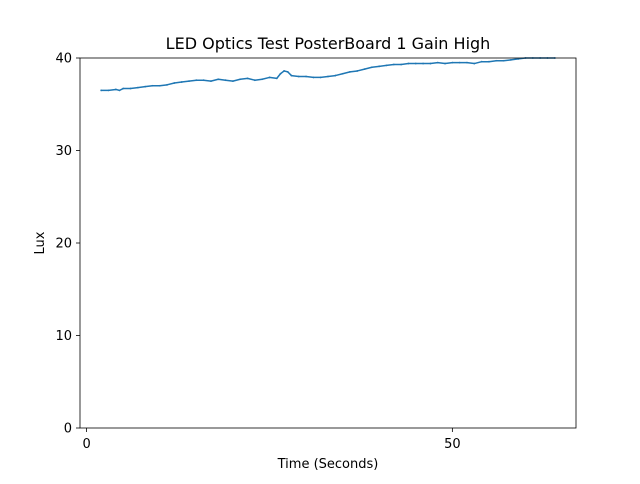  I want to click on x-axis-ticks: 0 50, so click(271, 440).